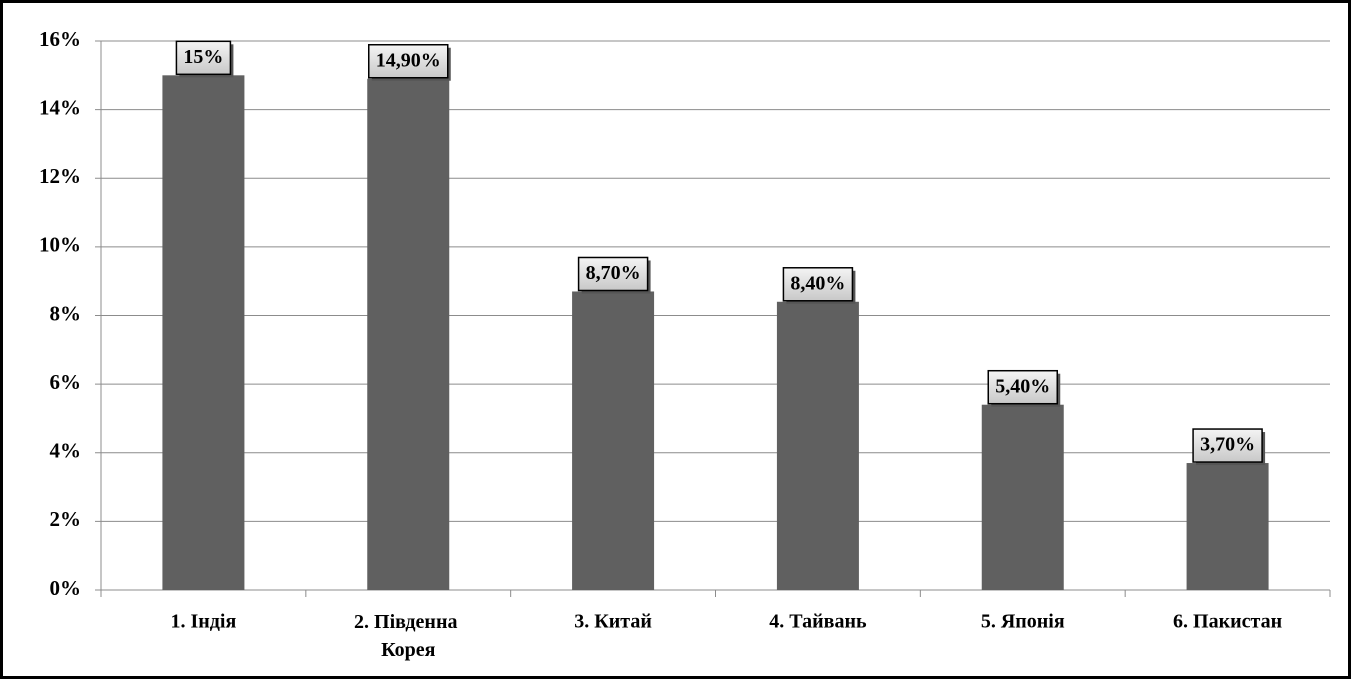 The height and width of the screenshot is (679, 1351). Describe the element at coordinates (60, 245) in the screenshot. I see `y-tick-label: 10%` at that location.